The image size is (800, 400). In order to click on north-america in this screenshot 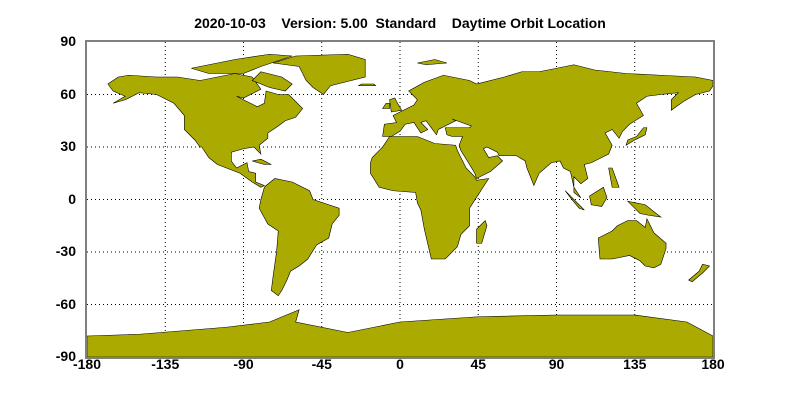, I will do `click(205, 131)`.